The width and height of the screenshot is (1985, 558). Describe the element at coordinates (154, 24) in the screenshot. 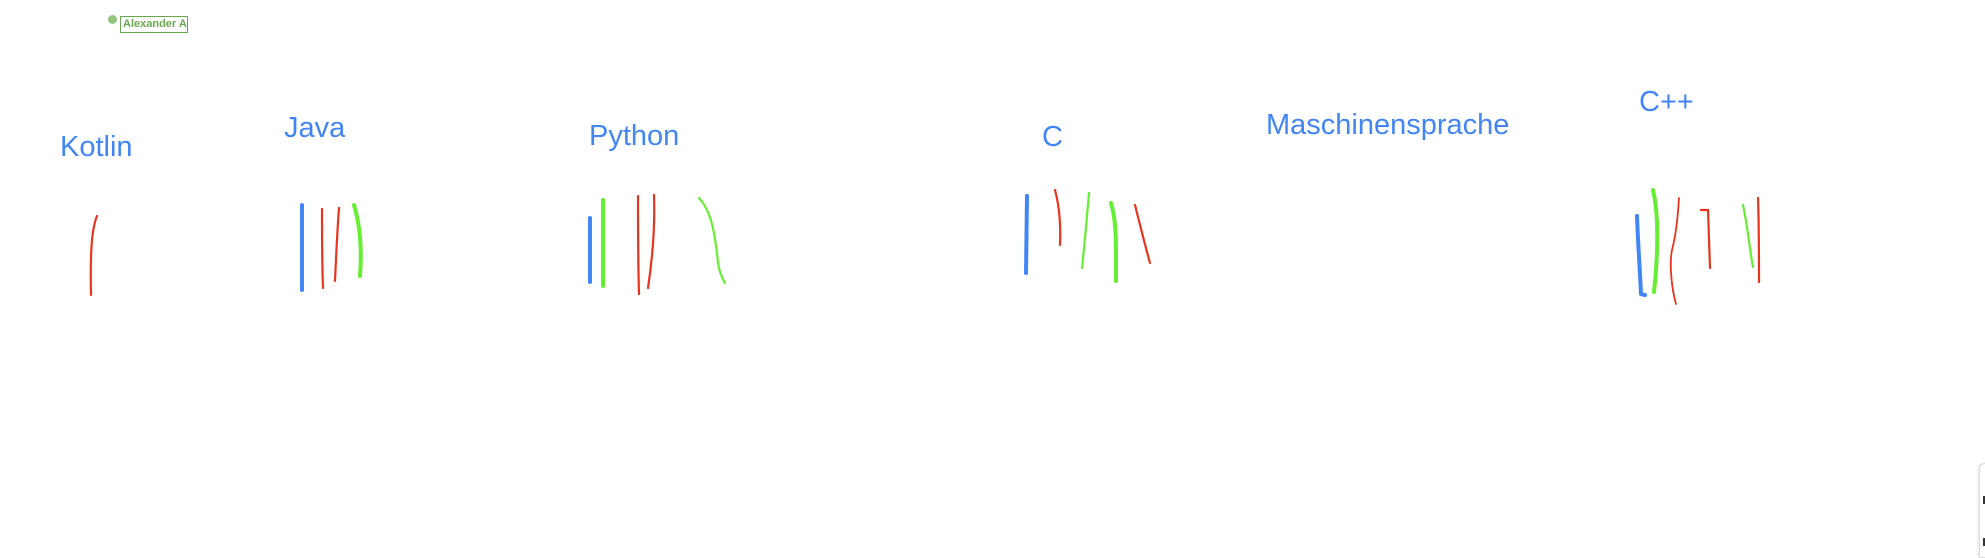

I see `collaborator-name-tag: Alexander A` at that location.